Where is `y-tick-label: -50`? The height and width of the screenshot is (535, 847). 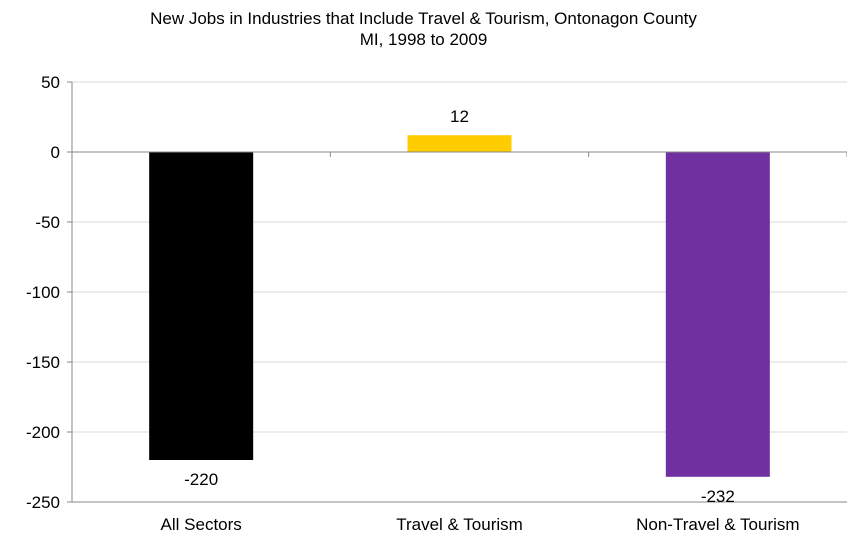
y-tick-label: -50 is located at coordinates (47, 222).